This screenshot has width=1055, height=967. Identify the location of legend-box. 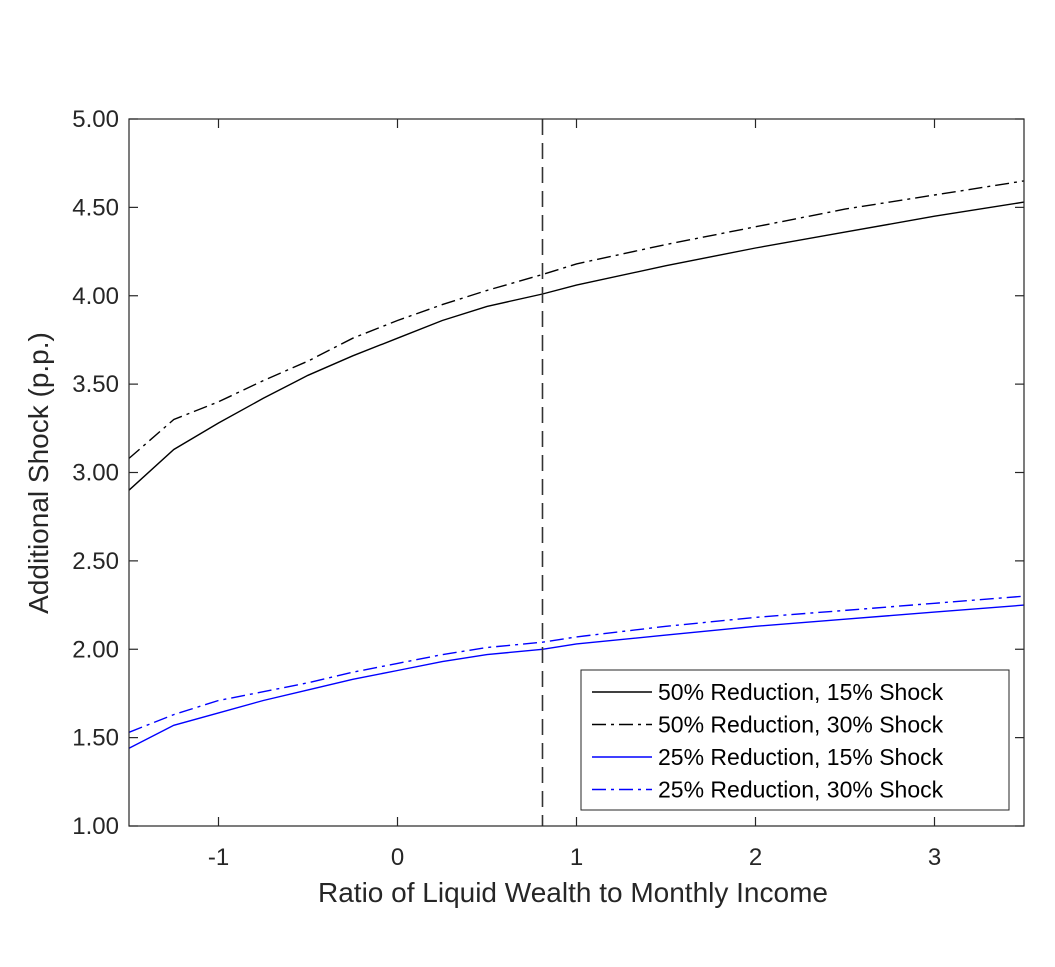
(795, 740).